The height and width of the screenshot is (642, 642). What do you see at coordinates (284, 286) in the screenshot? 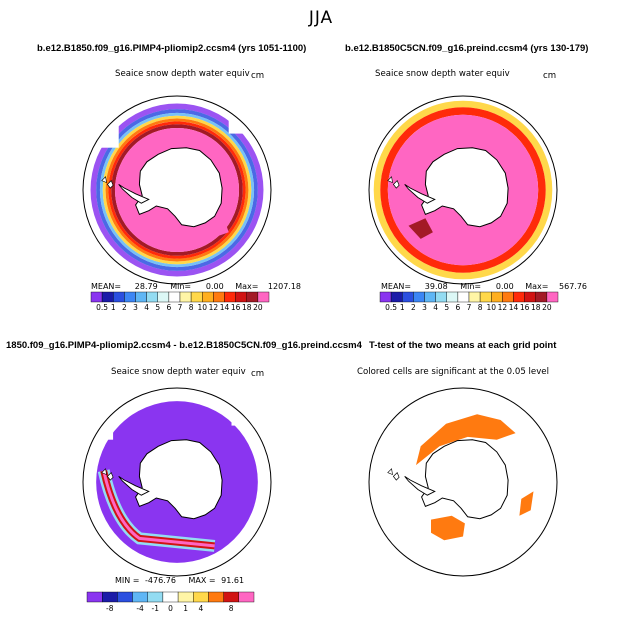
I see `panel1-max-value: 1207.18` at bounding box center [284, 286].